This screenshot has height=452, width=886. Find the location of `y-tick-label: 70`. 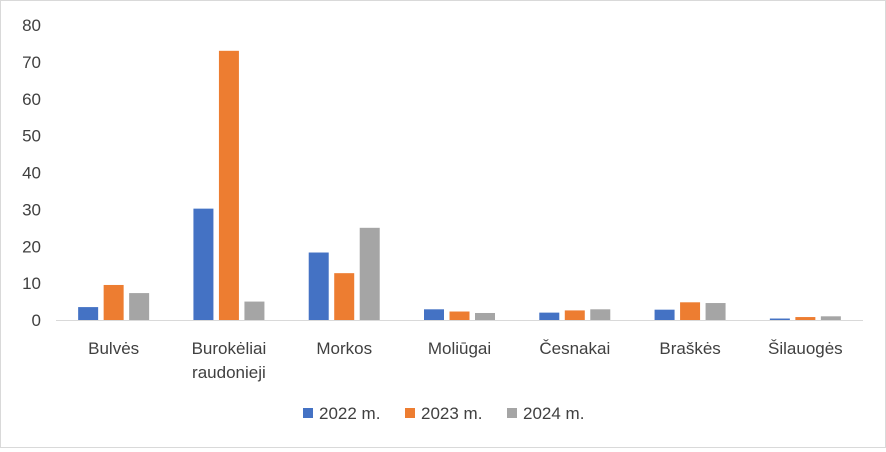

y-tick-label: 70 is located at coordinates (31, 62).